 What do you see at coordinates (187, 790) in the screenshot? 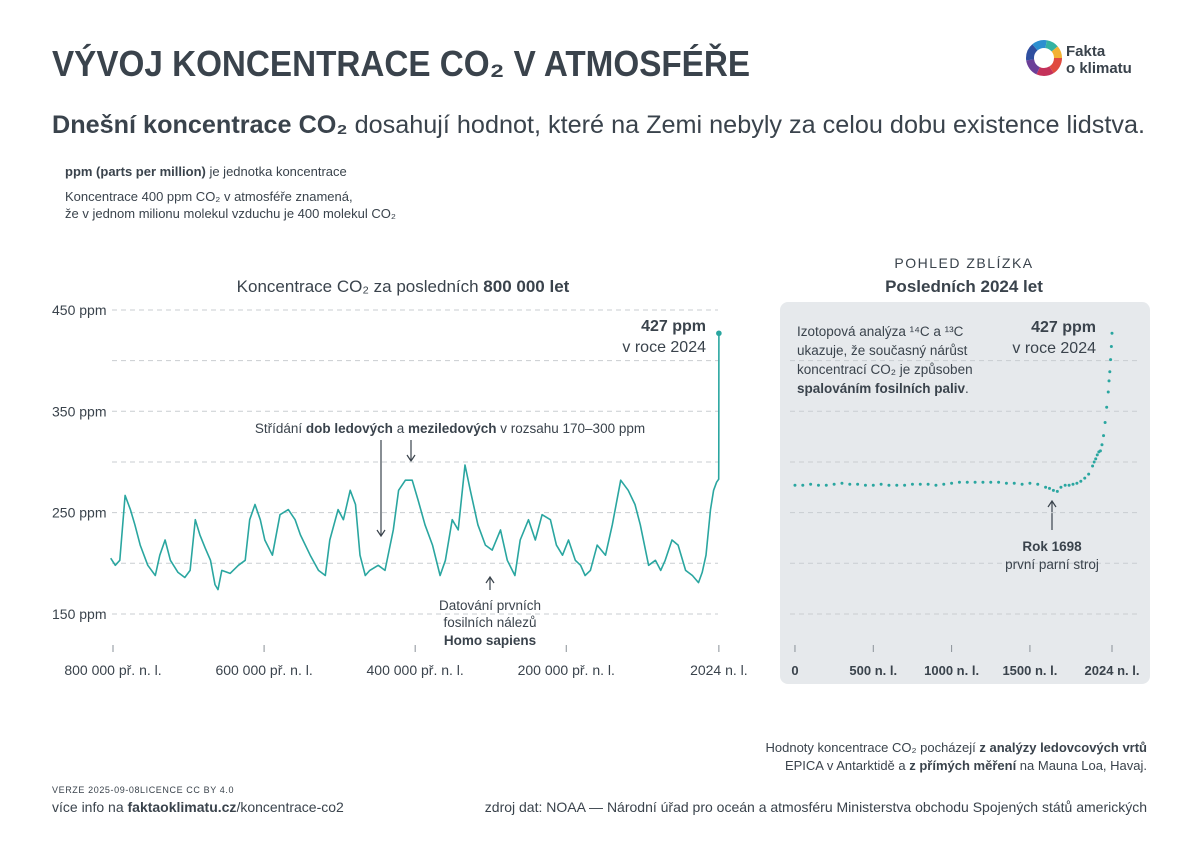
I see `license: LICENCE CC BY 4.0` at bounding box center [187, 790].